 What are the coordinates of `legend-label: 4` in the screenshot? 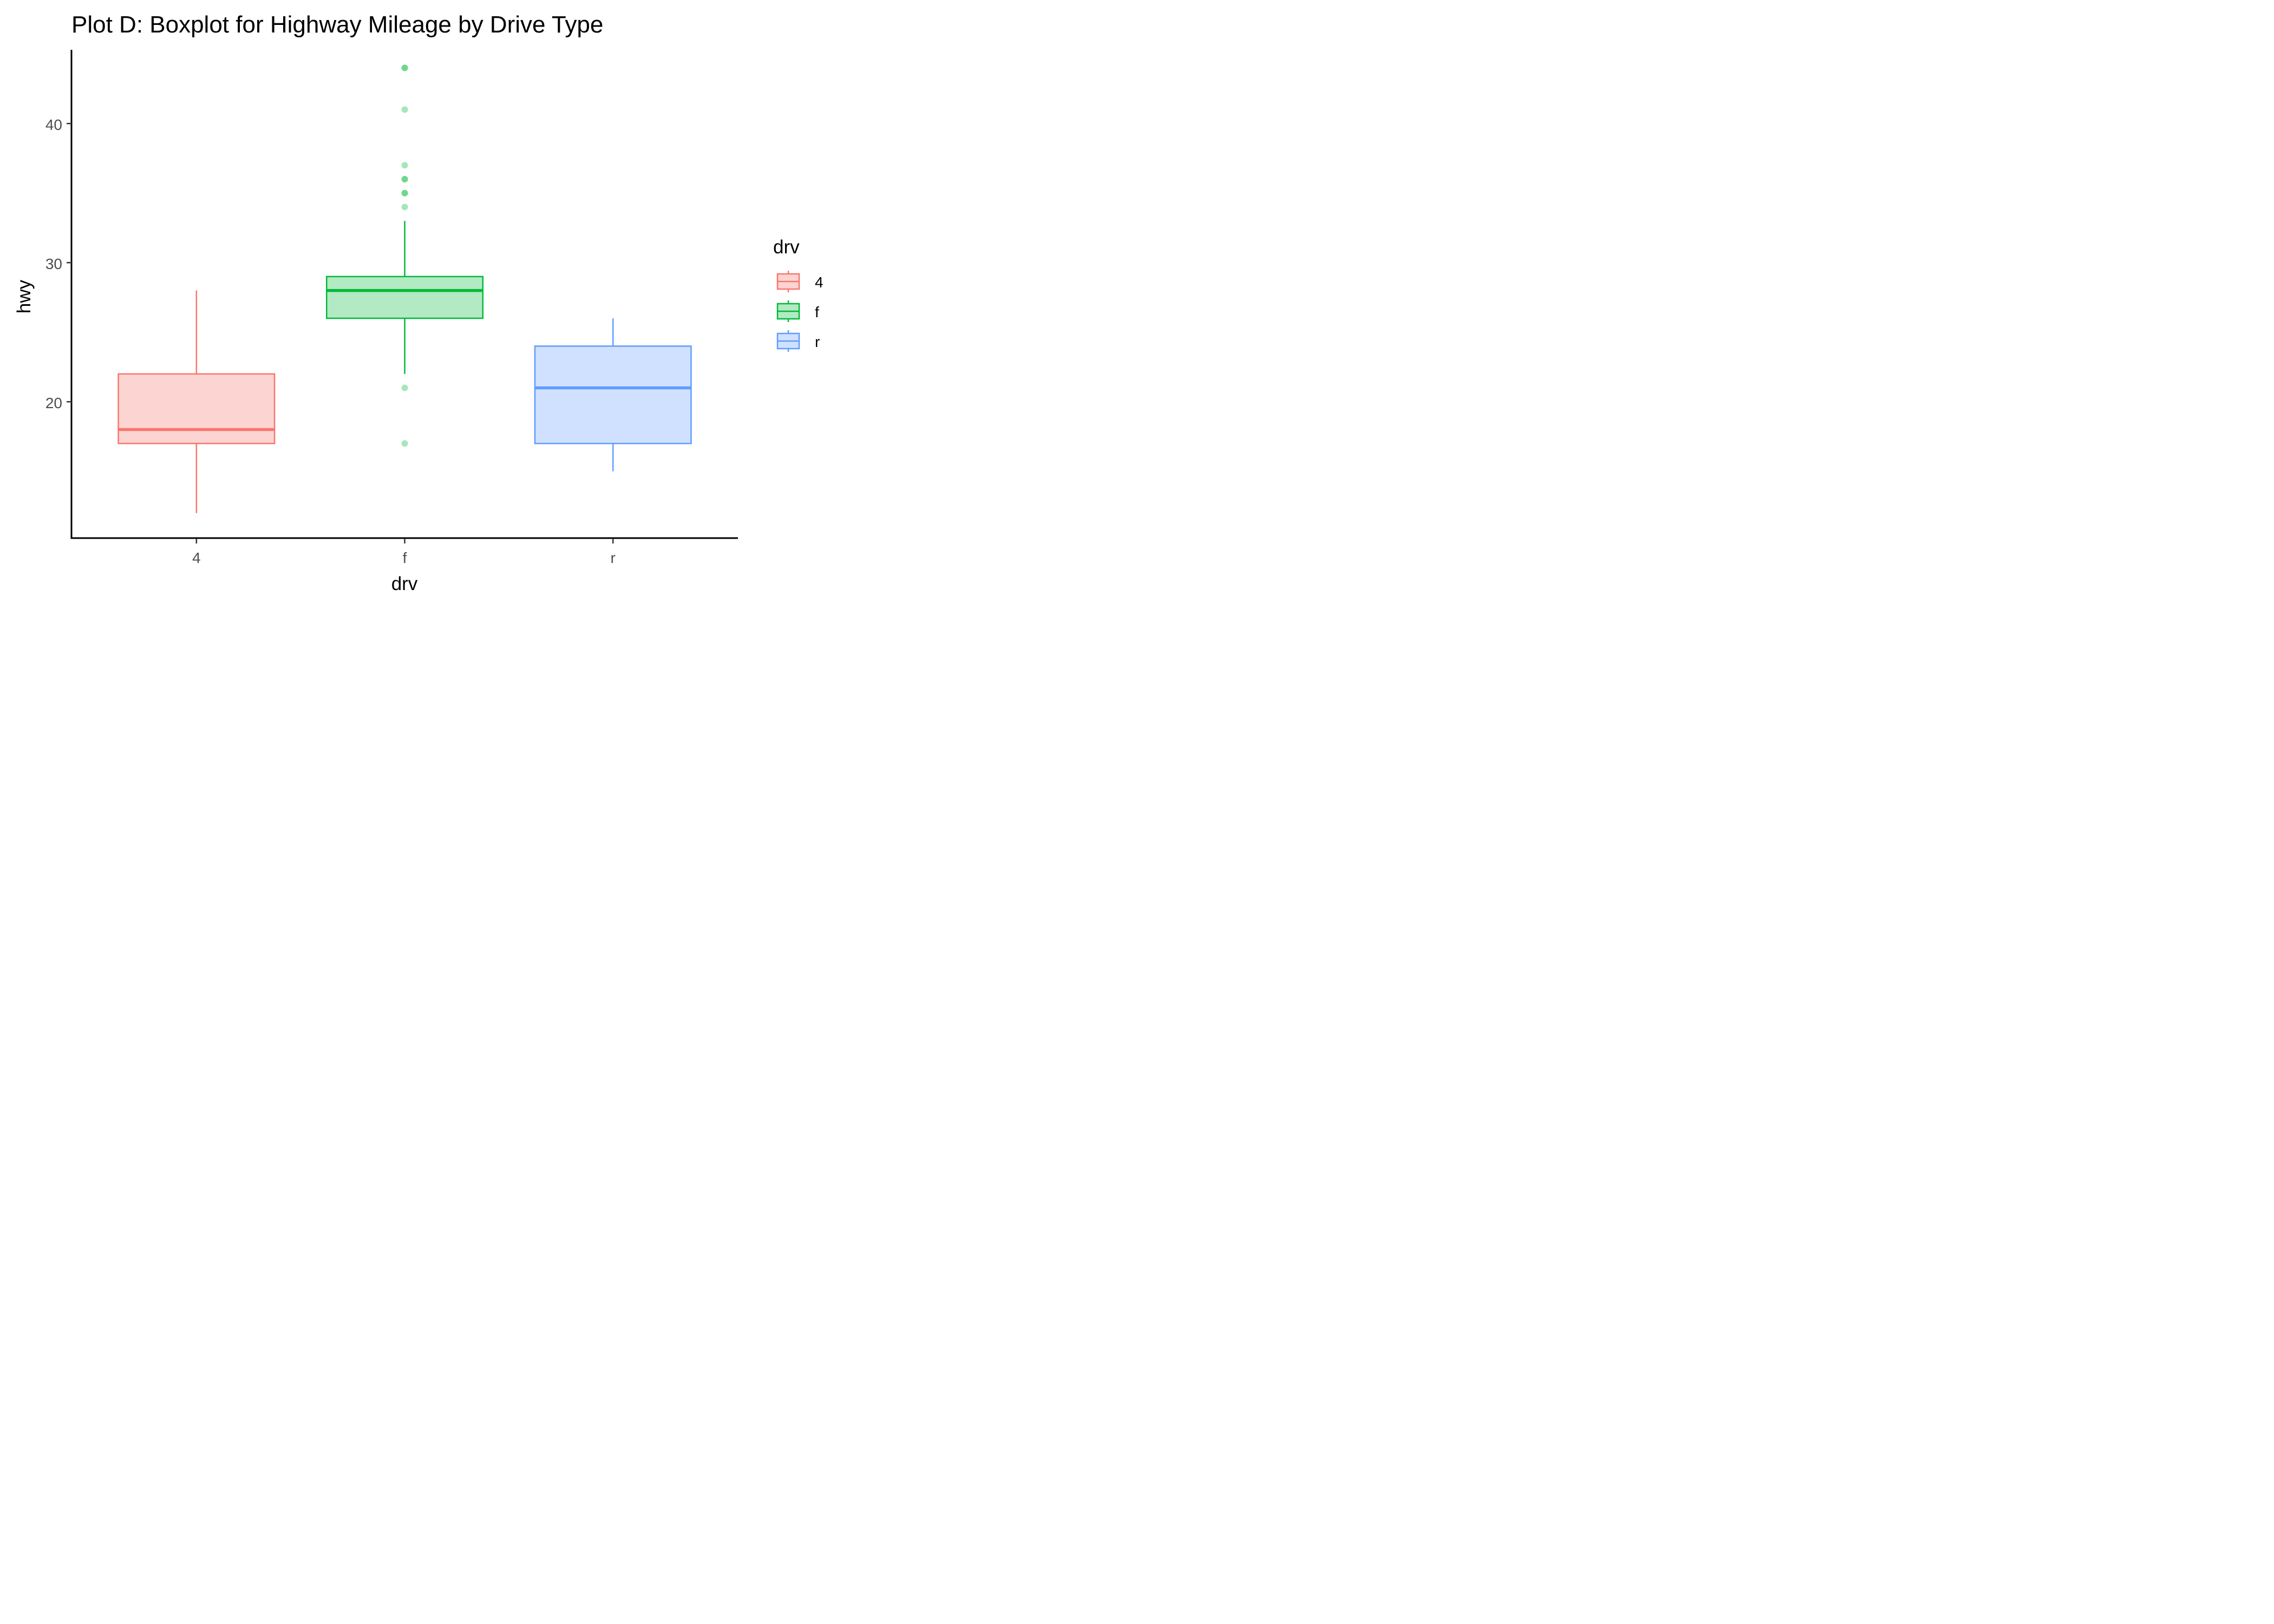 It's located at (820, 282).